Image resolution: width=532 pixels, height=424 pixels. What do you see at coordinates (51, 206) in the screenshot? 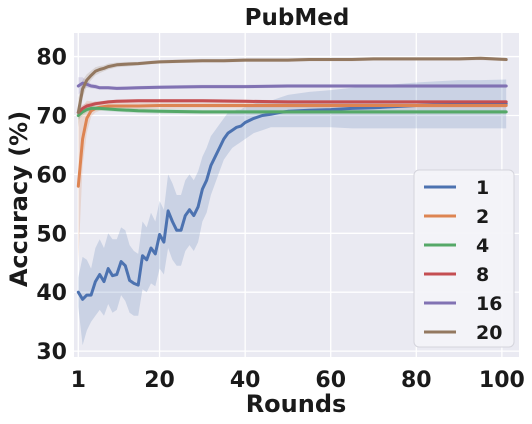
I see `y-tick-labels: 30 40 50 60 70 80` at bounding box center [51, 206].